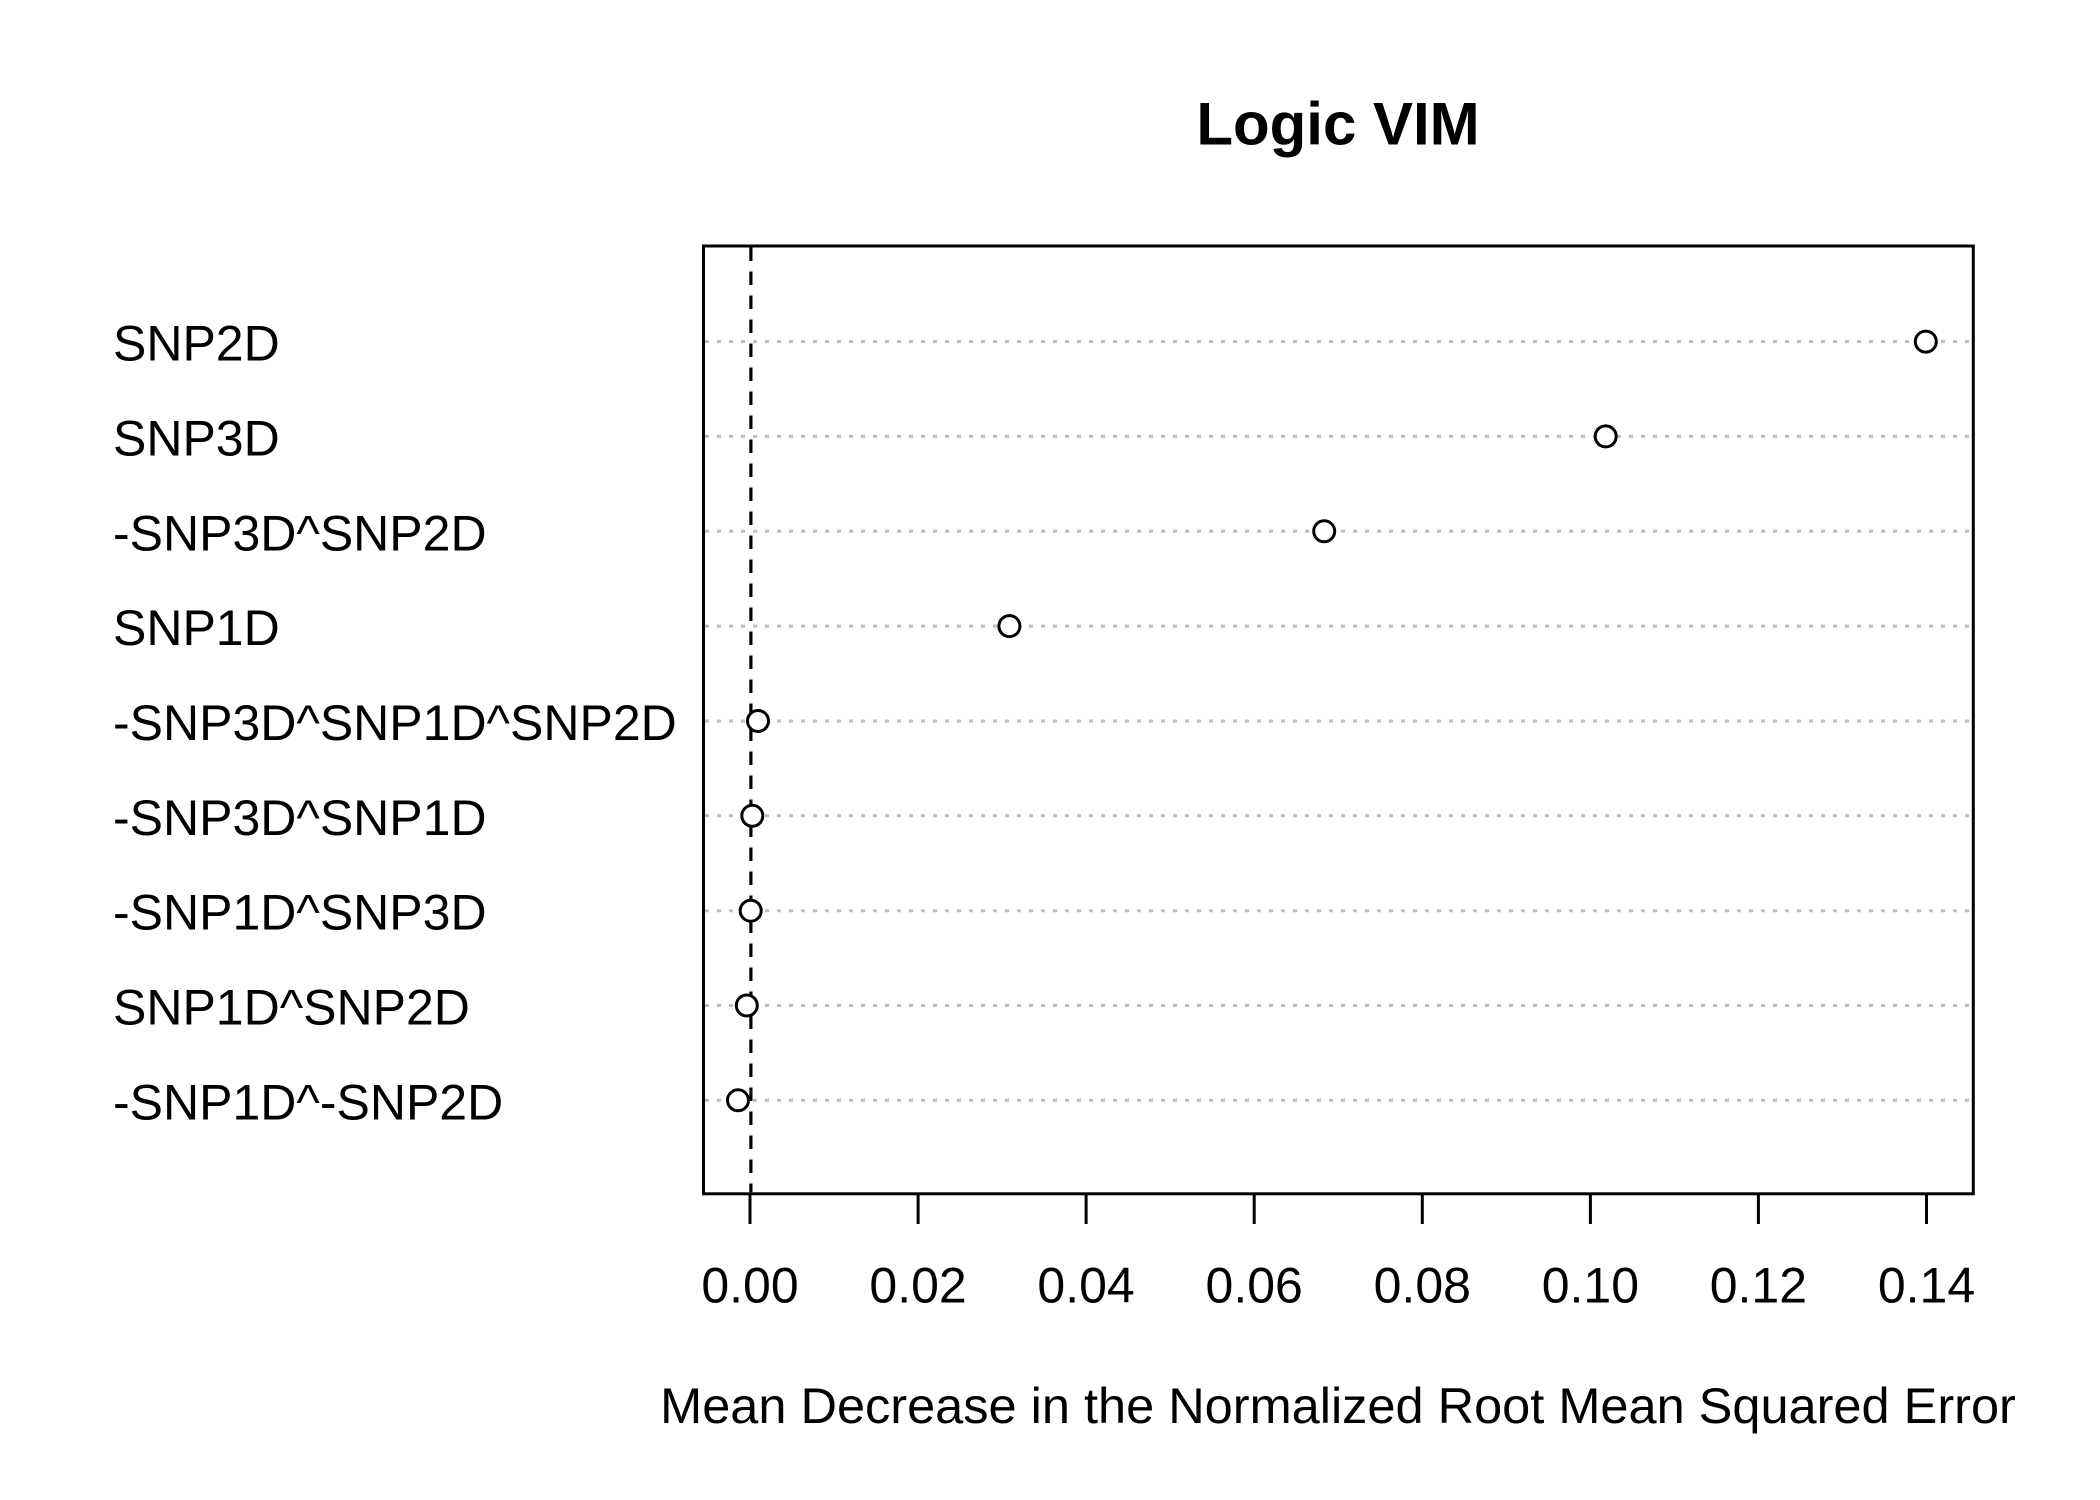 Image resolution: width=2100 pixels, height=1500 pixels. Describe the element at coordinates (1590, 1286) in the screenshot. I see `svg-text: 0.10` at that location.